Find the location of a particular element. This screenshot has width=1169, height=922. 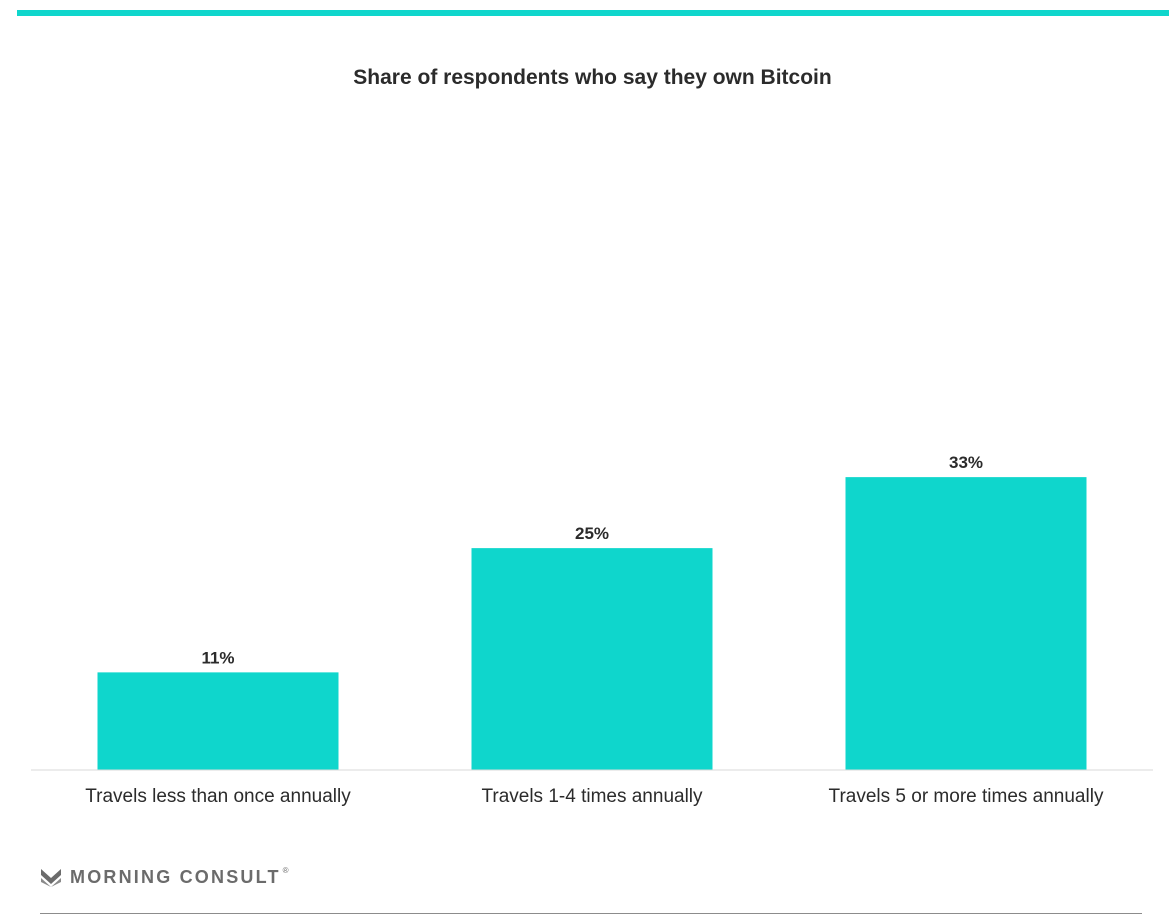

morning-consult-logo-icon is located at coordinates (51, 878).